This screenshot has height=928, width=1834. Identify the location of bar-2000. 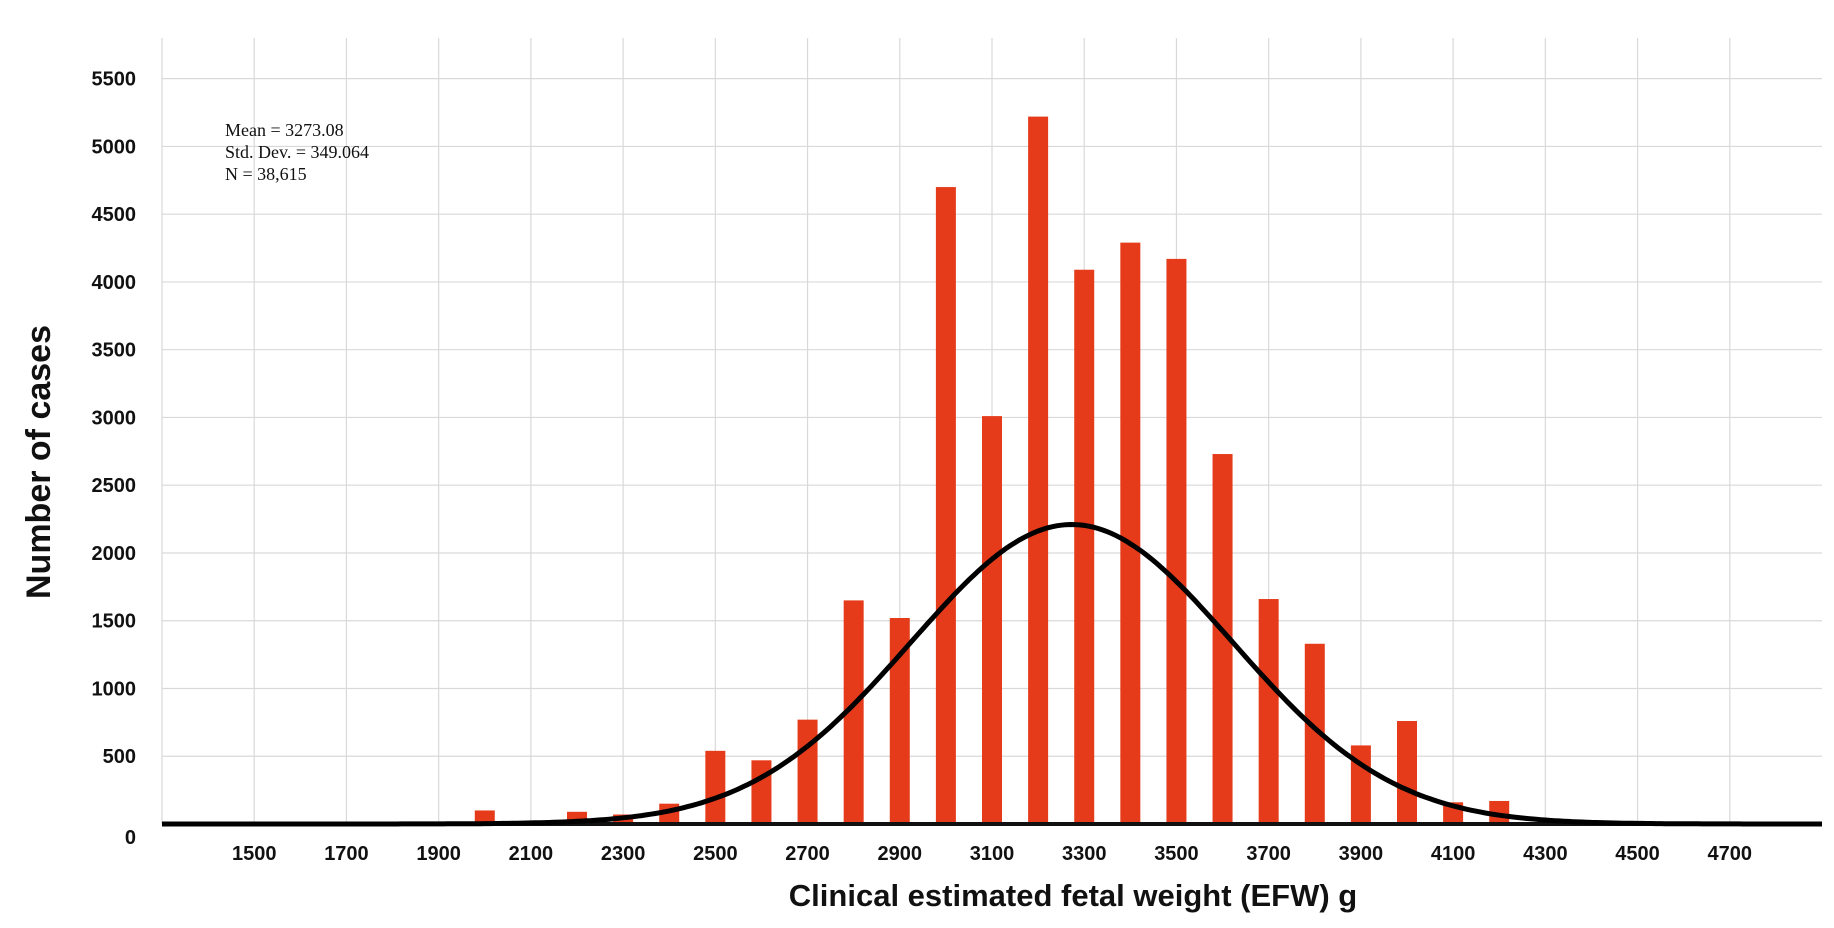
(484, 817).